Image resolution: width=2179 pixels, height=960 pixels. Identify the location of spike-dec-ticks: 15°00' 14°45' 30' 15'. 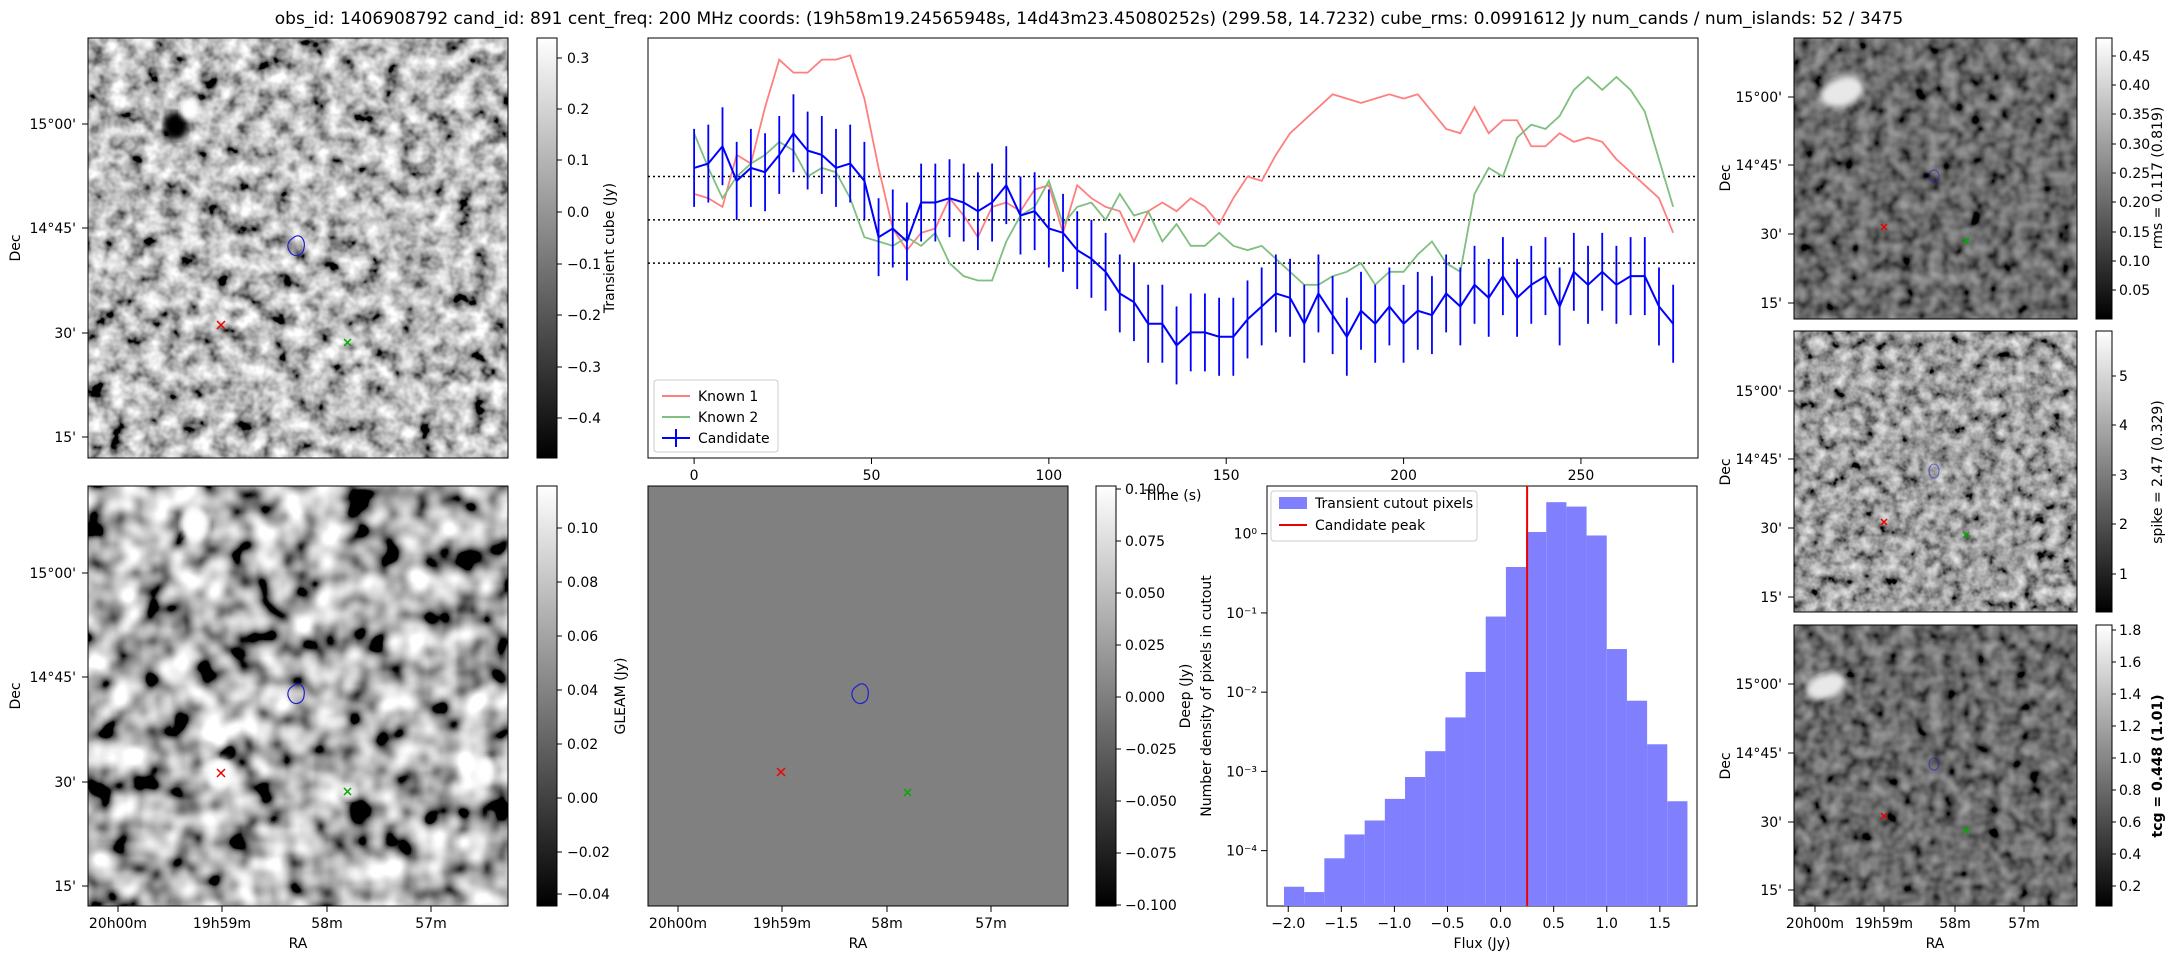
(1765, 495).